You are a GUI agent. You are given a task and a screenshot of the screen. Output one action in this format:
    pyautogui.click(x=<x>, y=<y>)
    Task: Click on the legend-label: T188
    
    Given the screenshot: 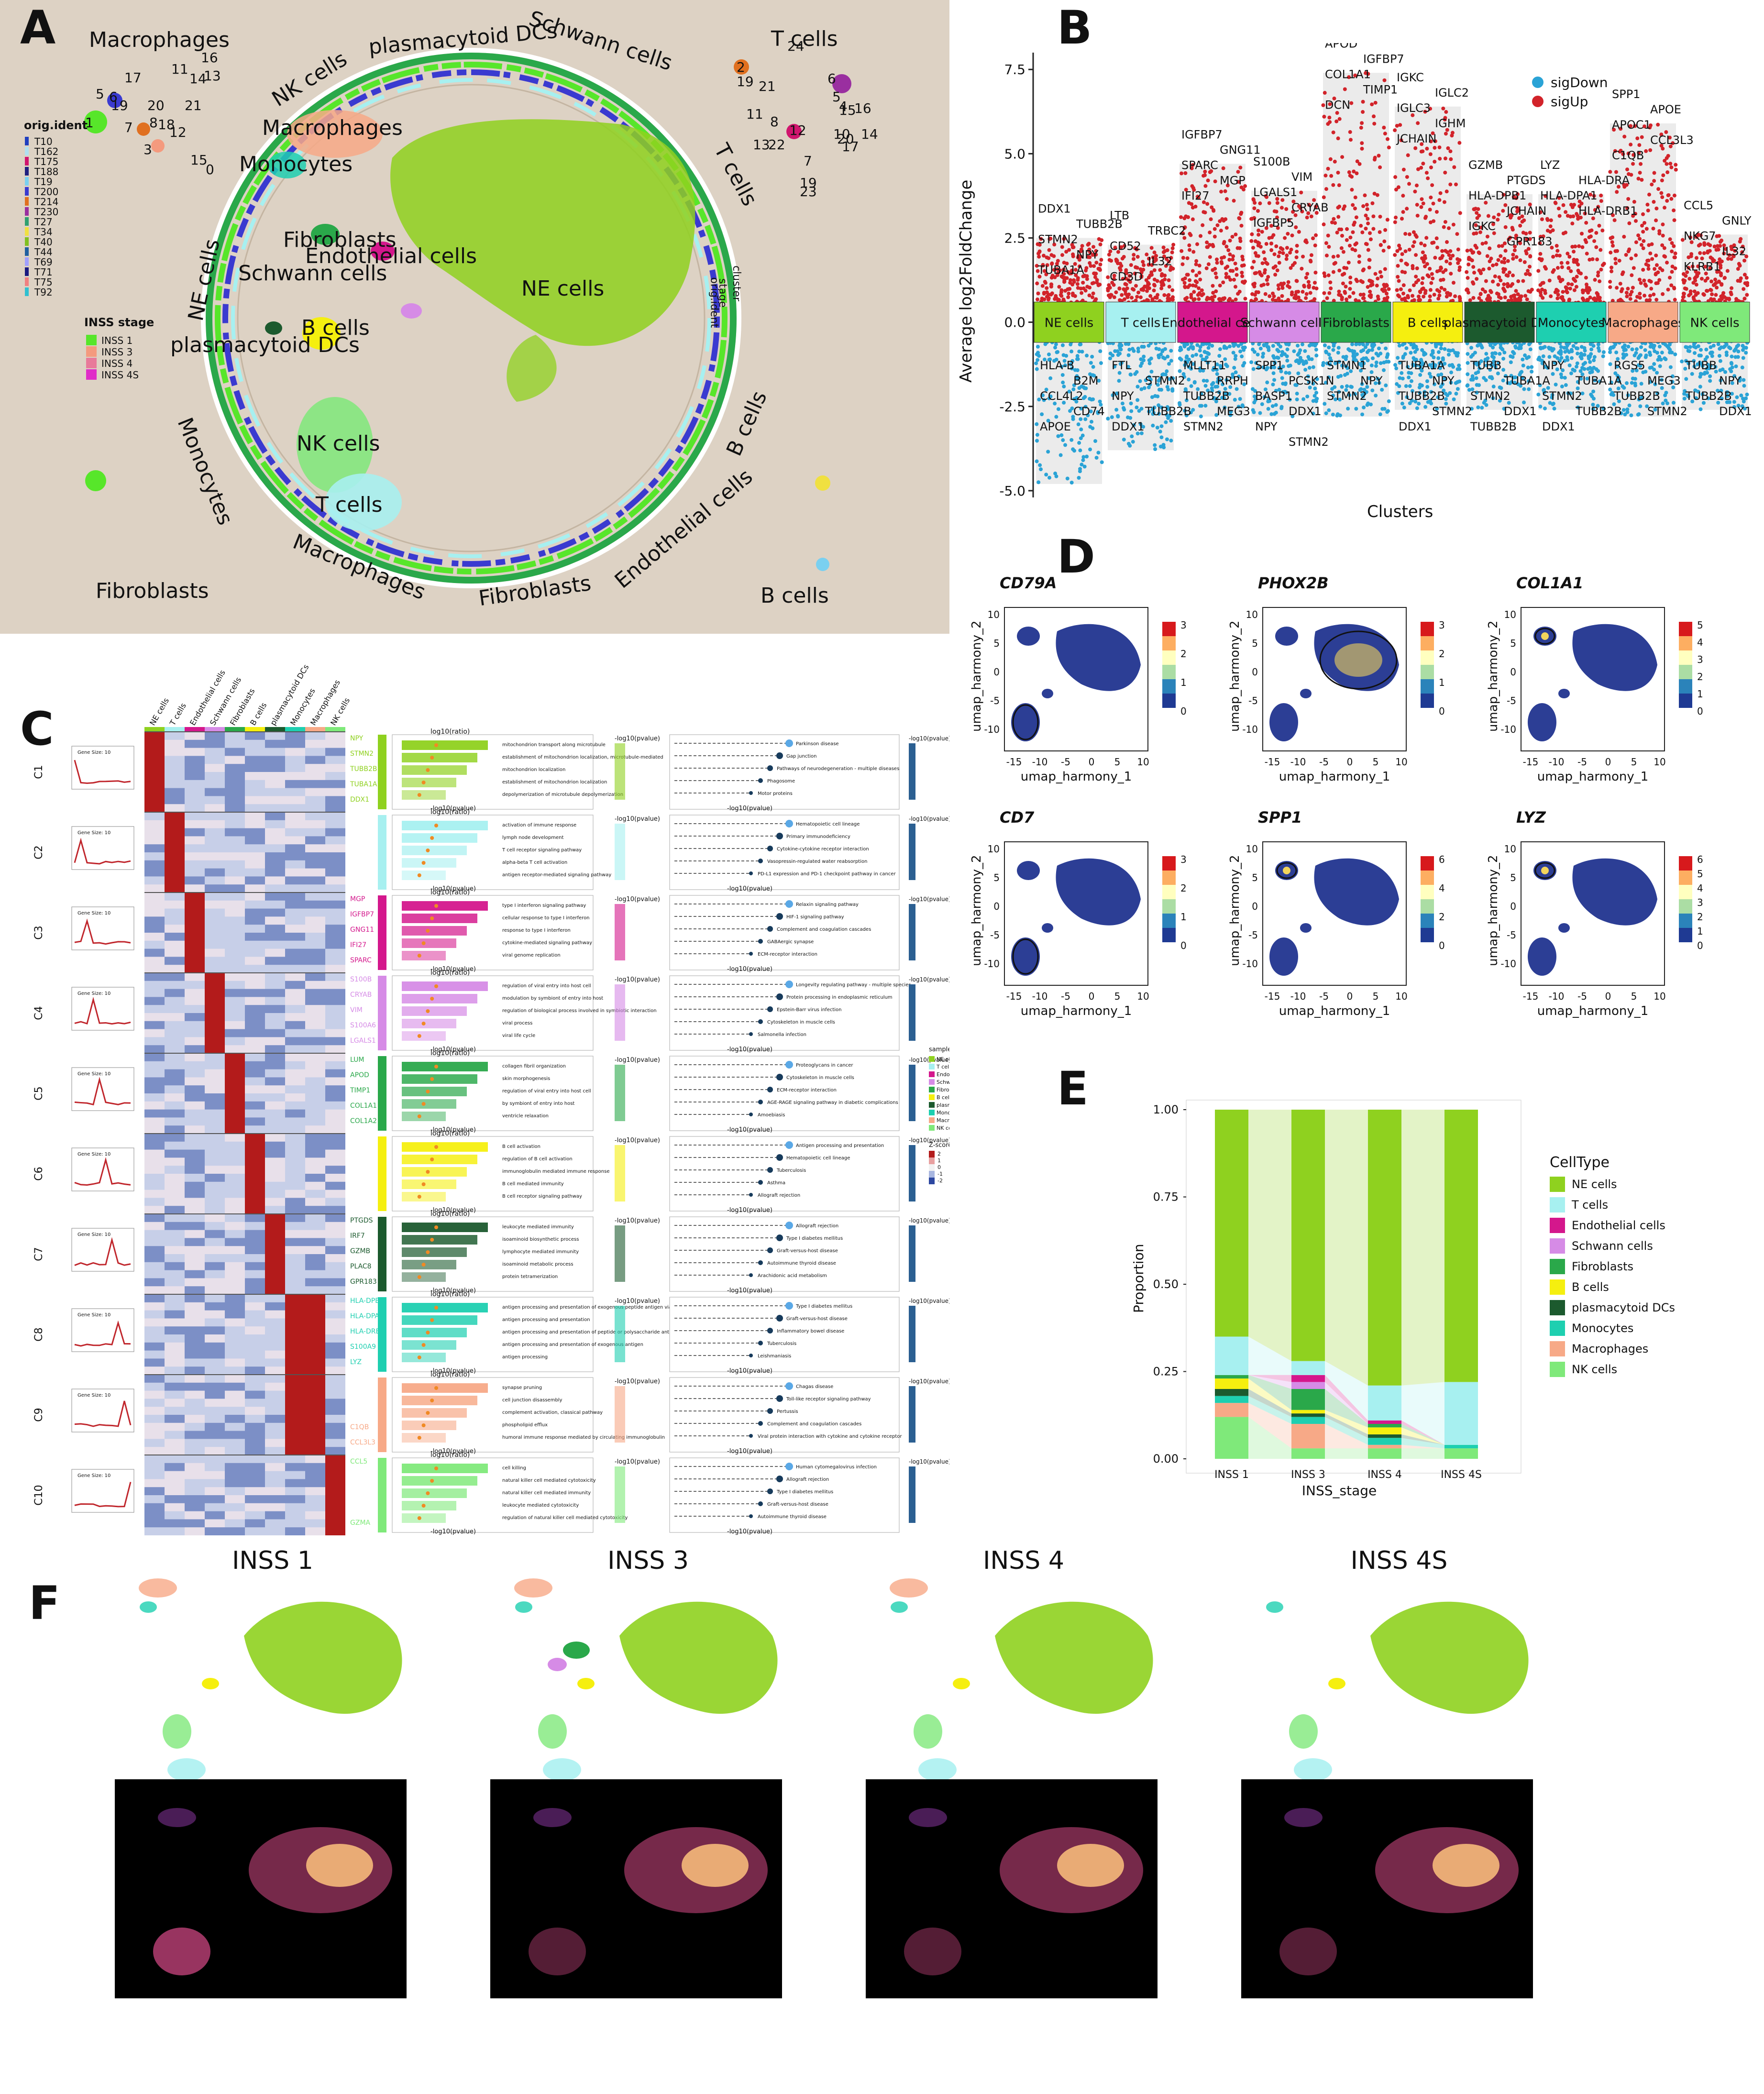 What is the action you would take?
    pyautogui.click(x=46, y=171)
    